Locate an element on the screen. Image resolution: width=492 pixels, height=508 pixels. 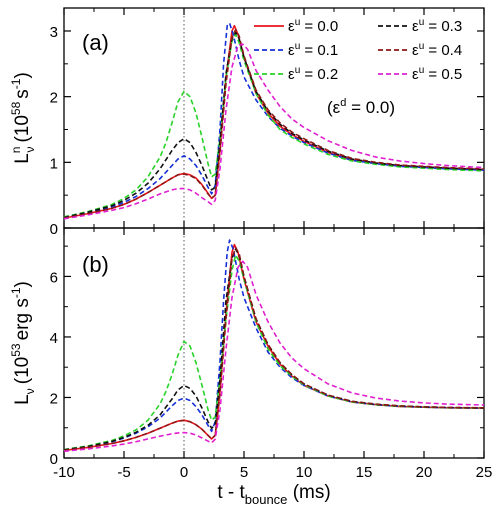
x-axis-label: t - tbounce (ms) is located at coordinates (273, 494).